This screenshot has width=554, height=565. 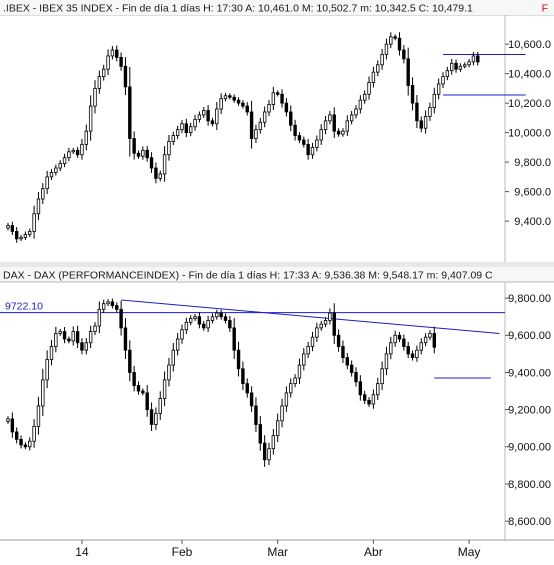 What do you see at coordinates (277, 264) in the screenshot?
I see `panel-divider` at bounding box center [277, 264].